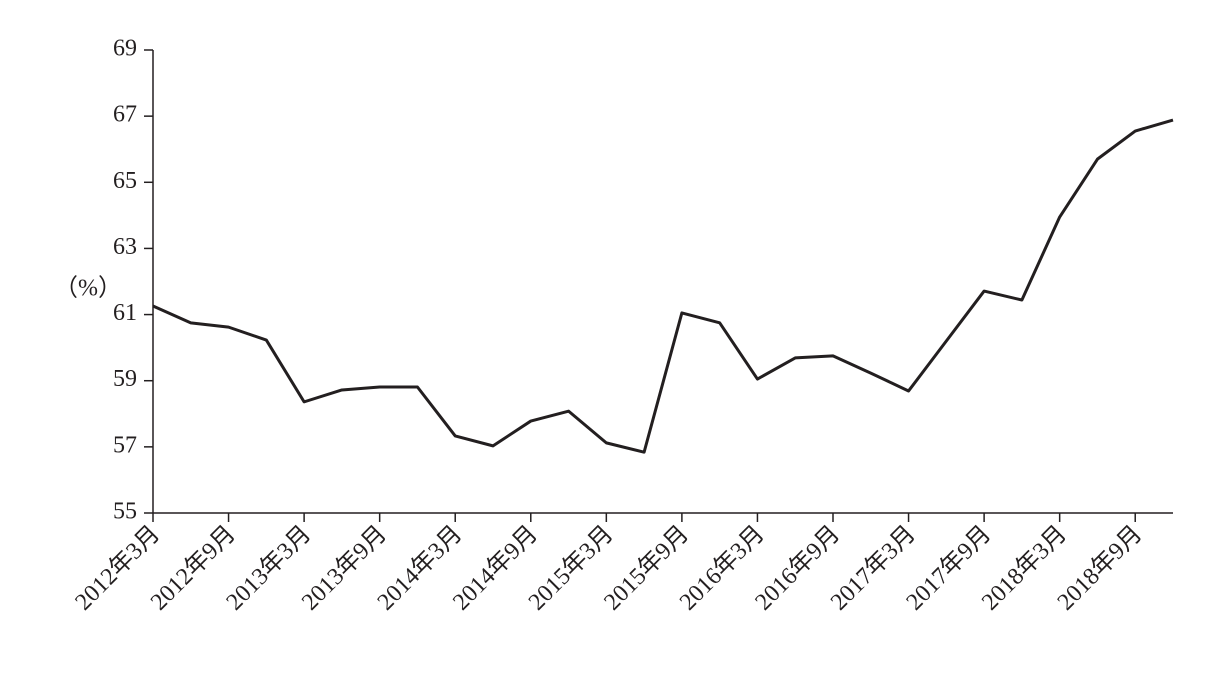  What do you see at coordinates (125, 247) in the screenshot?
I see `y-tick-label: 63` at bounding box center [125, 247].